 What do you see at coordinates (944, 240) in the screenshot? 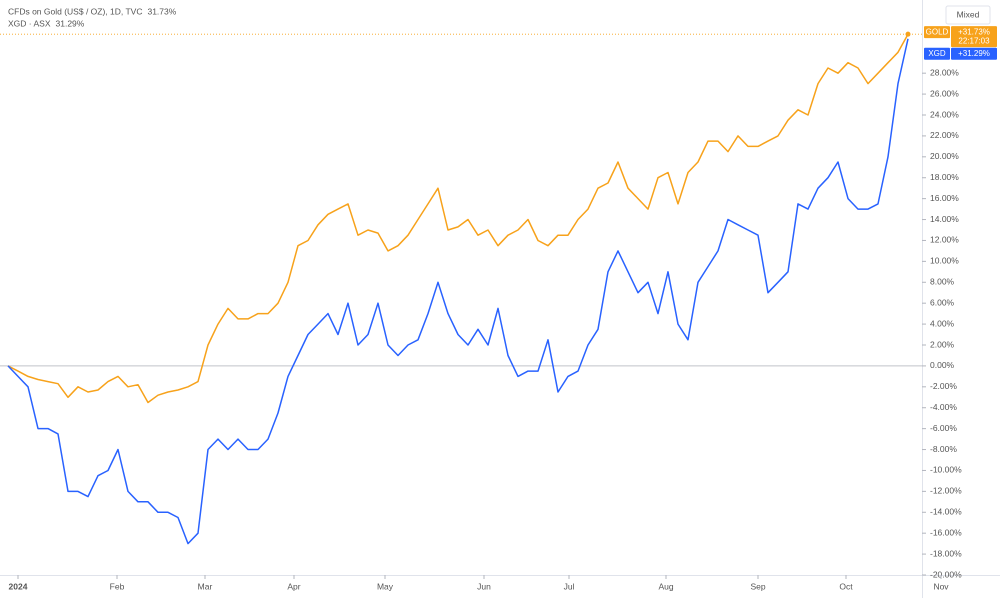
I see `y-tick-label: 12.00%` at bounding box center [944, 240].